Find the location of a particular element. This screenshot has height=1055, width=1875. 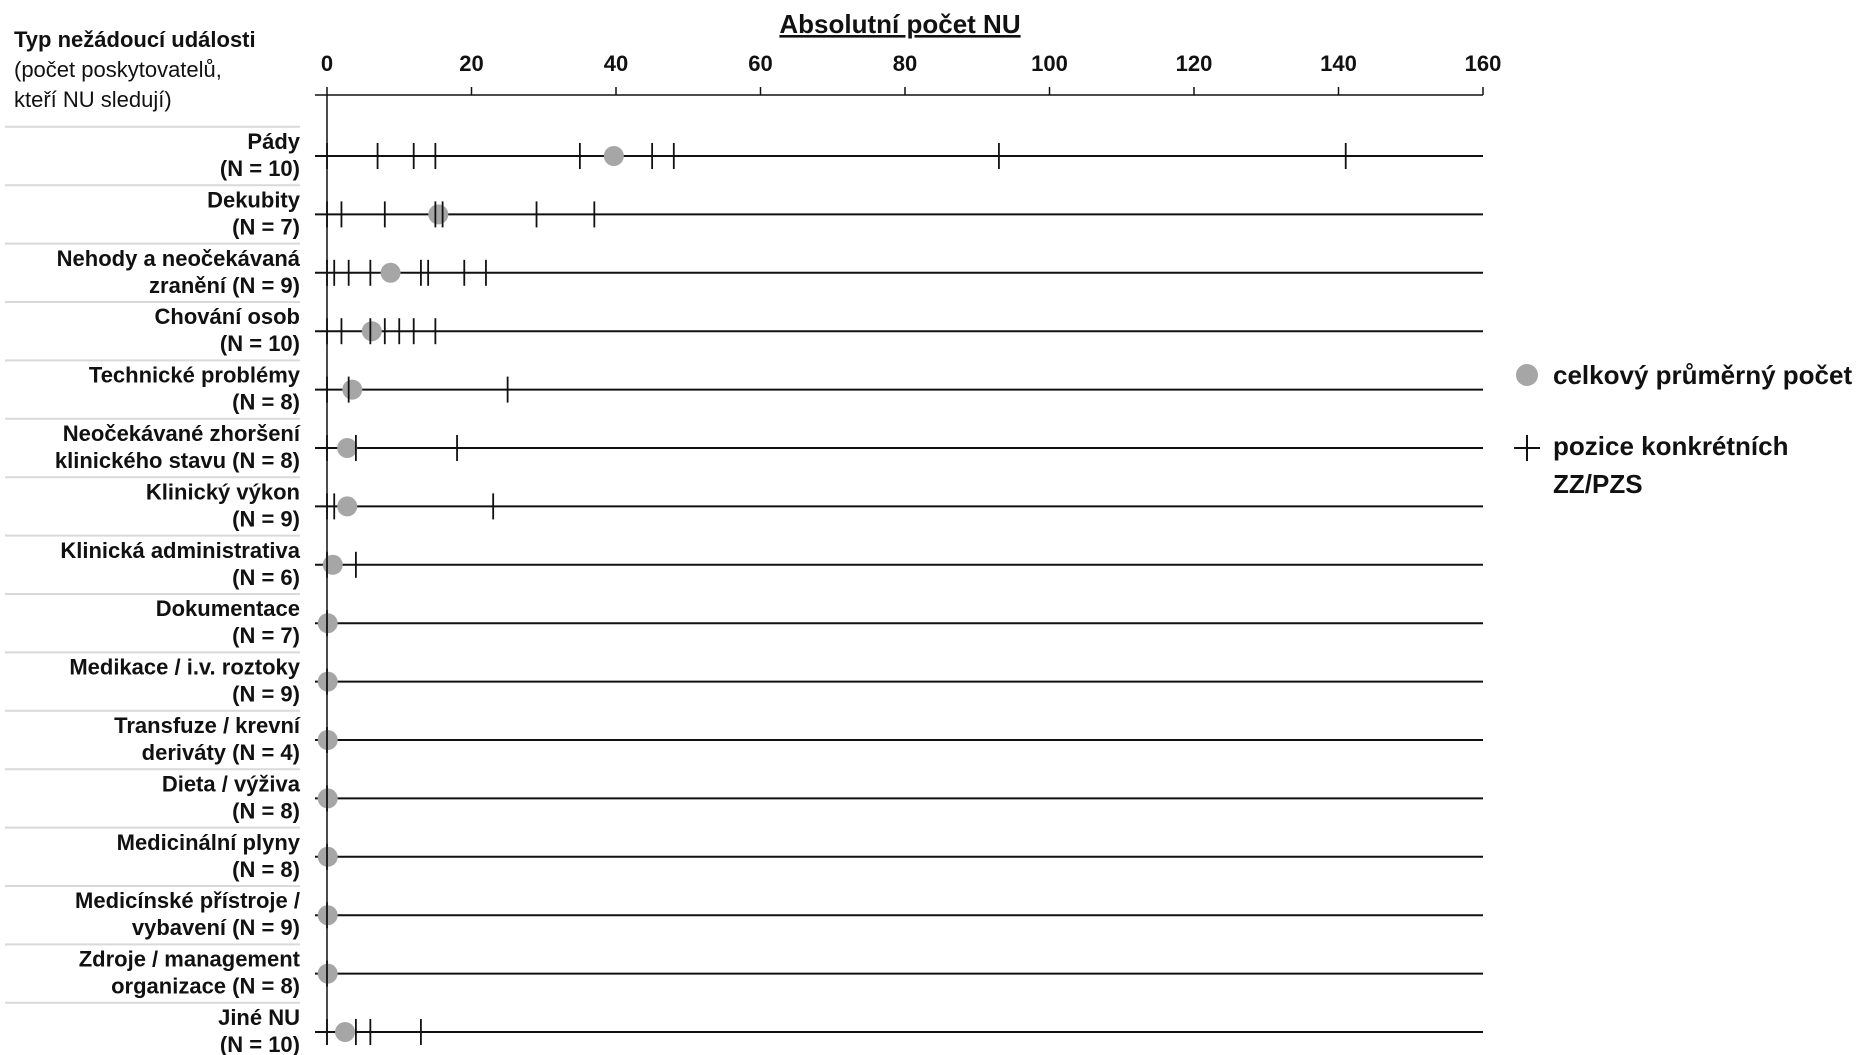

legend-position-label: pozice konkrétních is located at coordinates (1671, 446).